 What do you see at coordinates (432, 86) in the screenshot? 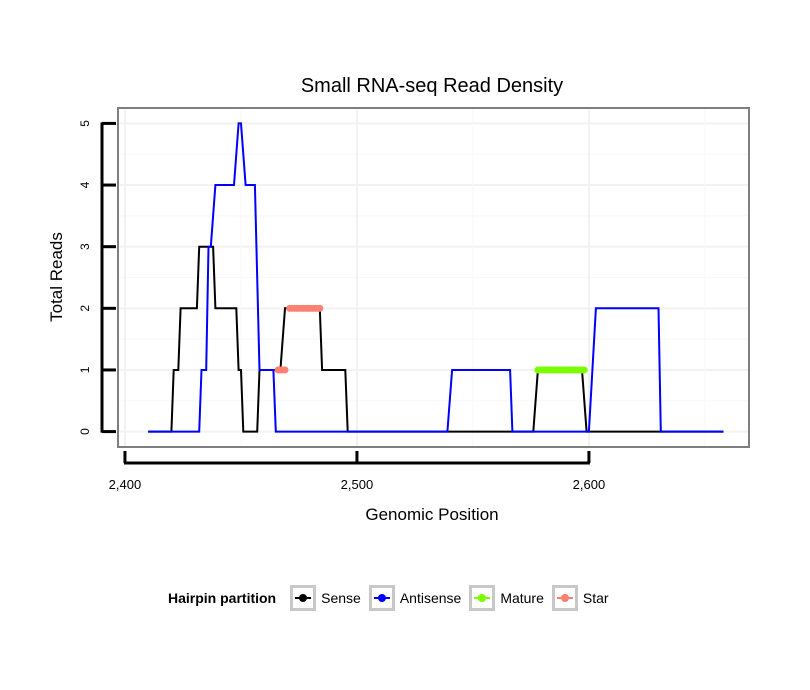
I see `chart-title: Small RNA-seq Read Density` at bounding box center [432, 86].